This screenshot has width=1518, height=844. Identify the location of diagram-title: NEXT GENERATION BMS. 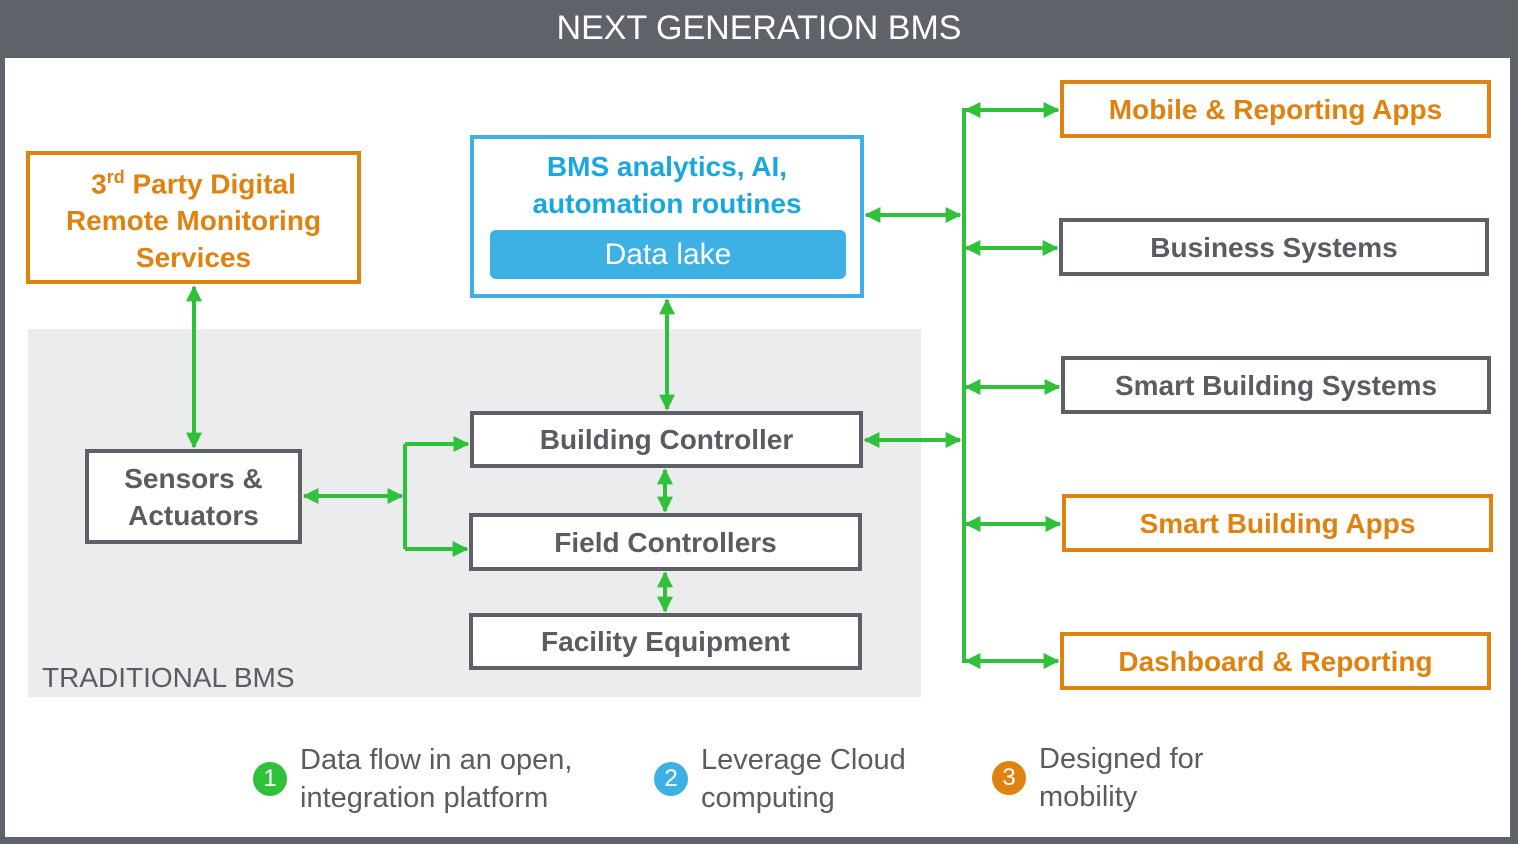
(759, 28).